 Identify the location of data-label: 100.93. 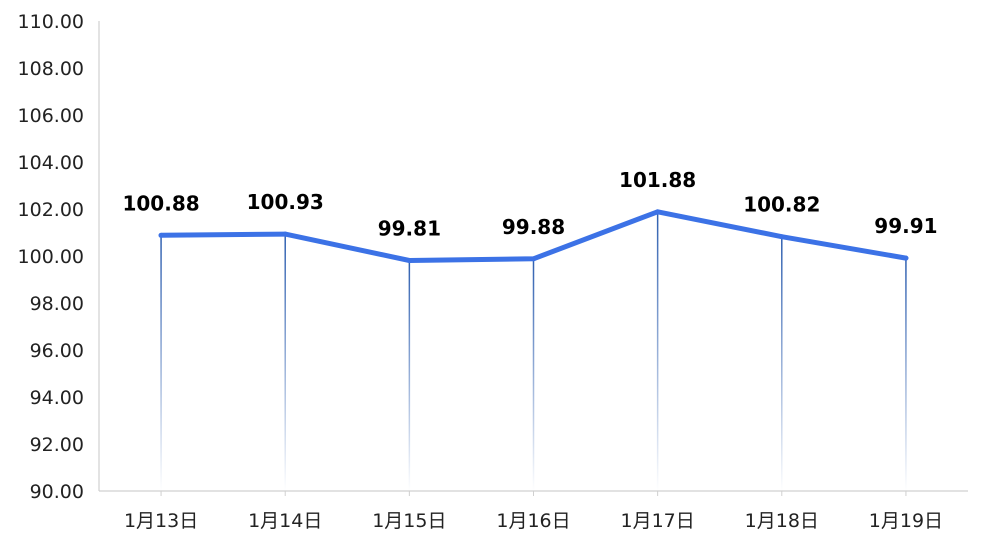
(285, 202).